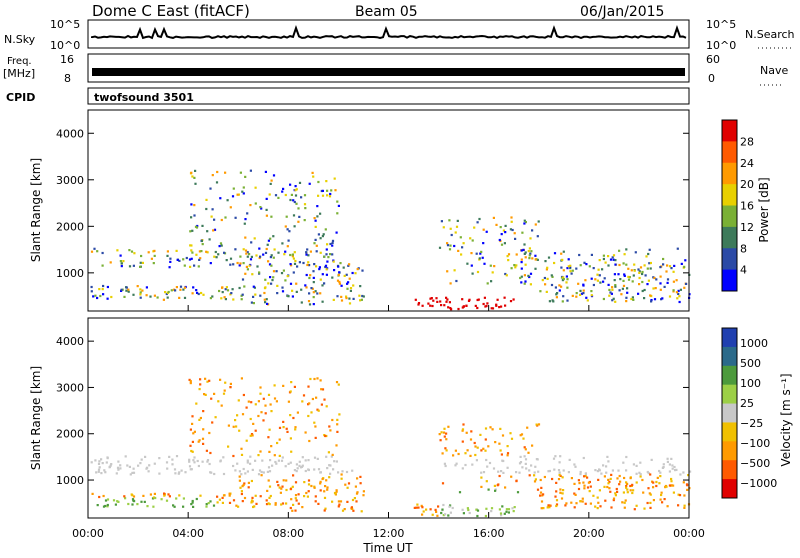  What do you see at coordinates (65, 24) in the screenshot?
I see `nsky-top-tick: 10^5` at bounding box center [65, 24].